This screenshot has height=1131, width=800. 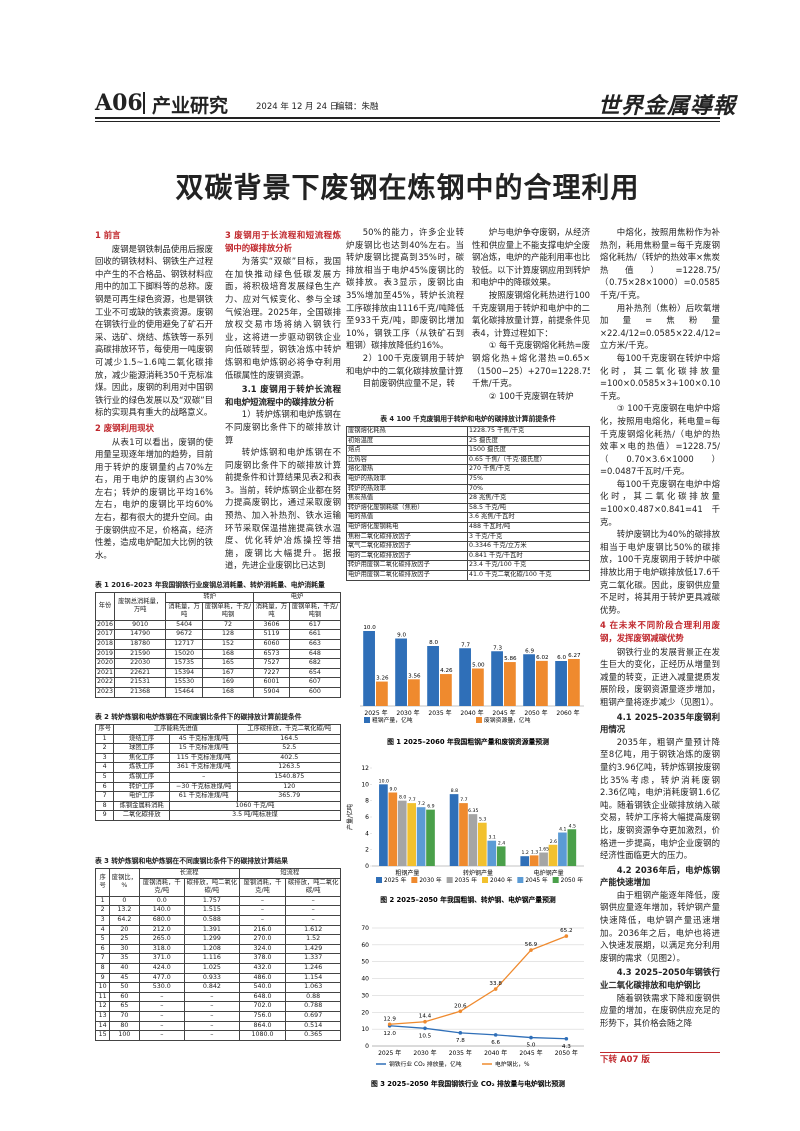 I want to click on table-cell: 0.841 千克/千瓦时, so click(x=528, y=556).